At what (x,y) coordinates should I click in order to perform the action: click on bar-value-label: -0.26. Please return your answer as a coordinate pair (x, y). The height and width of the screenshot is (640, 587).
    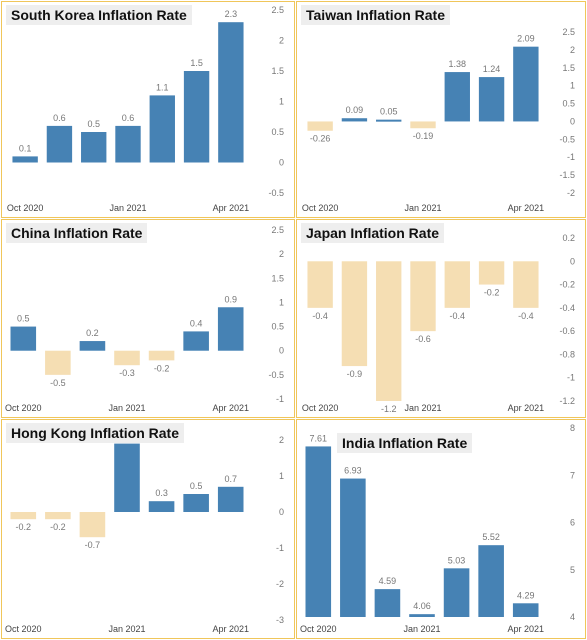
    Looking at the image, I should click on (320, 139).